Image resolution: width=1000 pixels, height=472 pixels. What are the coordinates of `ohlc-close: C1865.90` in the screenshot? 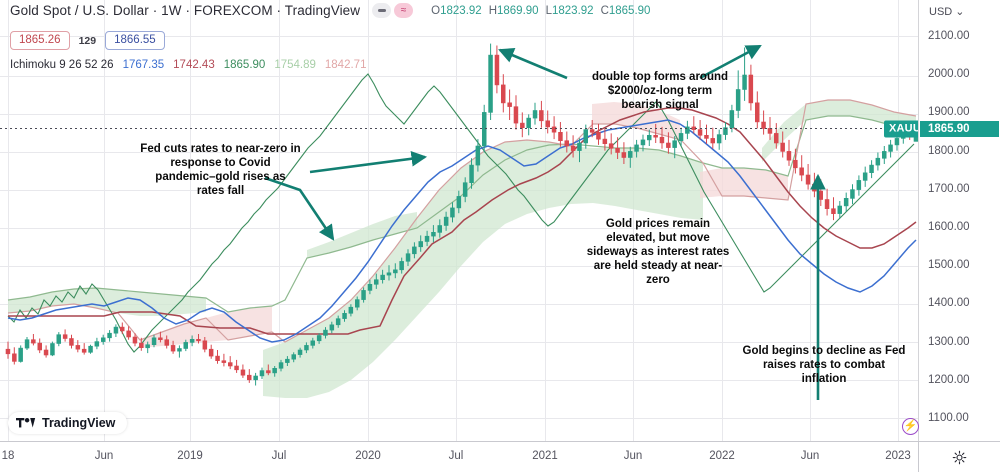 It's located at (626, 11).